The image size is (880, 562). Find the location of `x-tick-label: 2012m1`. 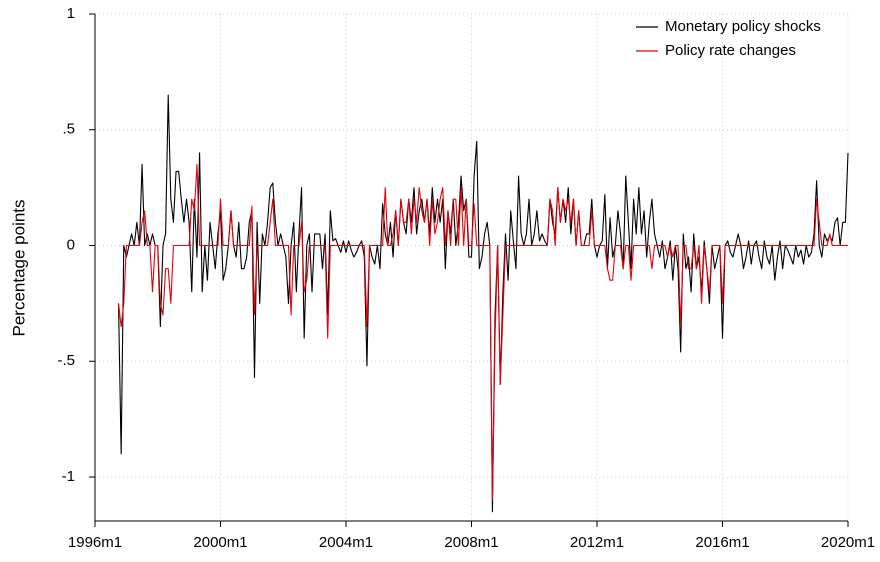

x-tick-label: 2012m1 is located at coordinates (597, 542).